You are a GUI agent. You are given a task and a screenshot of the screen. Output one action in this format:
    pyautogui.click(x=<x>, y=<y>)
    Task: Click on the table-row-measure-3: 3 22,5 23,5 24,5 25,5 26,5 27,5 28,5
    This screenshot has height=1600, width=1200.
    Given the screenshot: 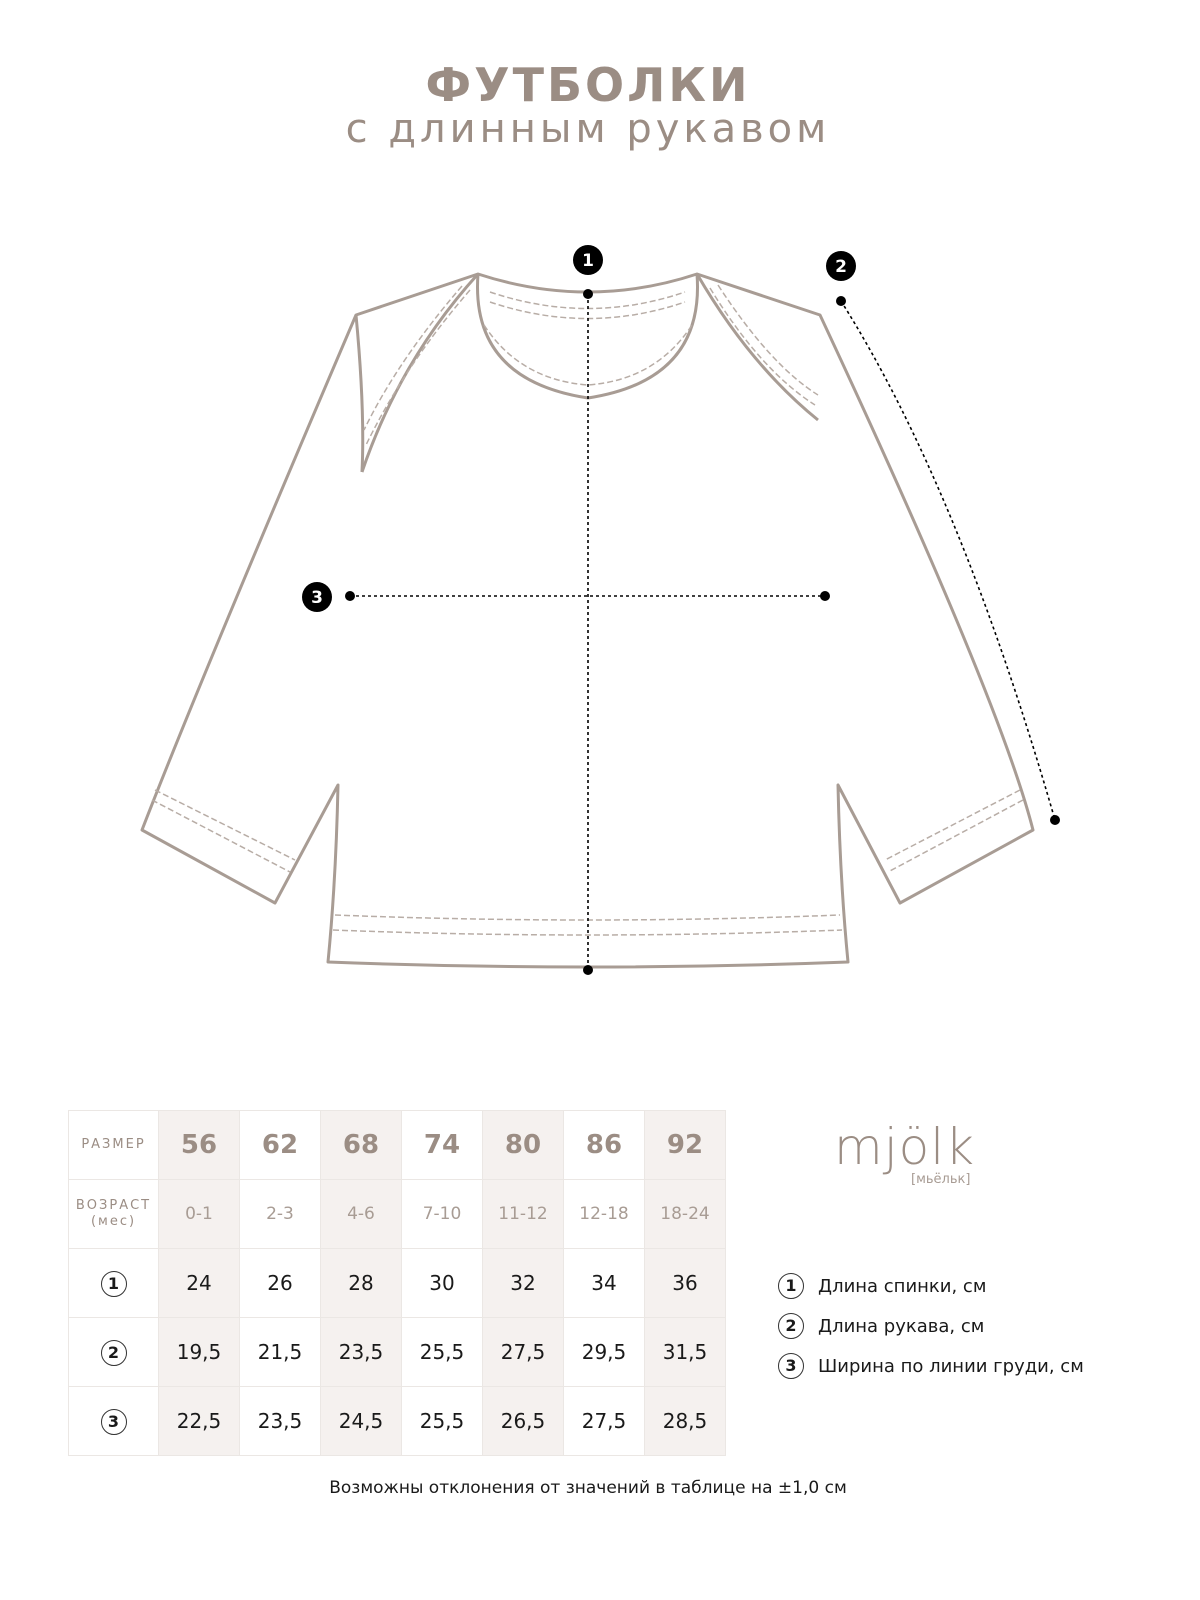 What is the action you would take?
    pyautogui.click(x=397, y=1421)
    